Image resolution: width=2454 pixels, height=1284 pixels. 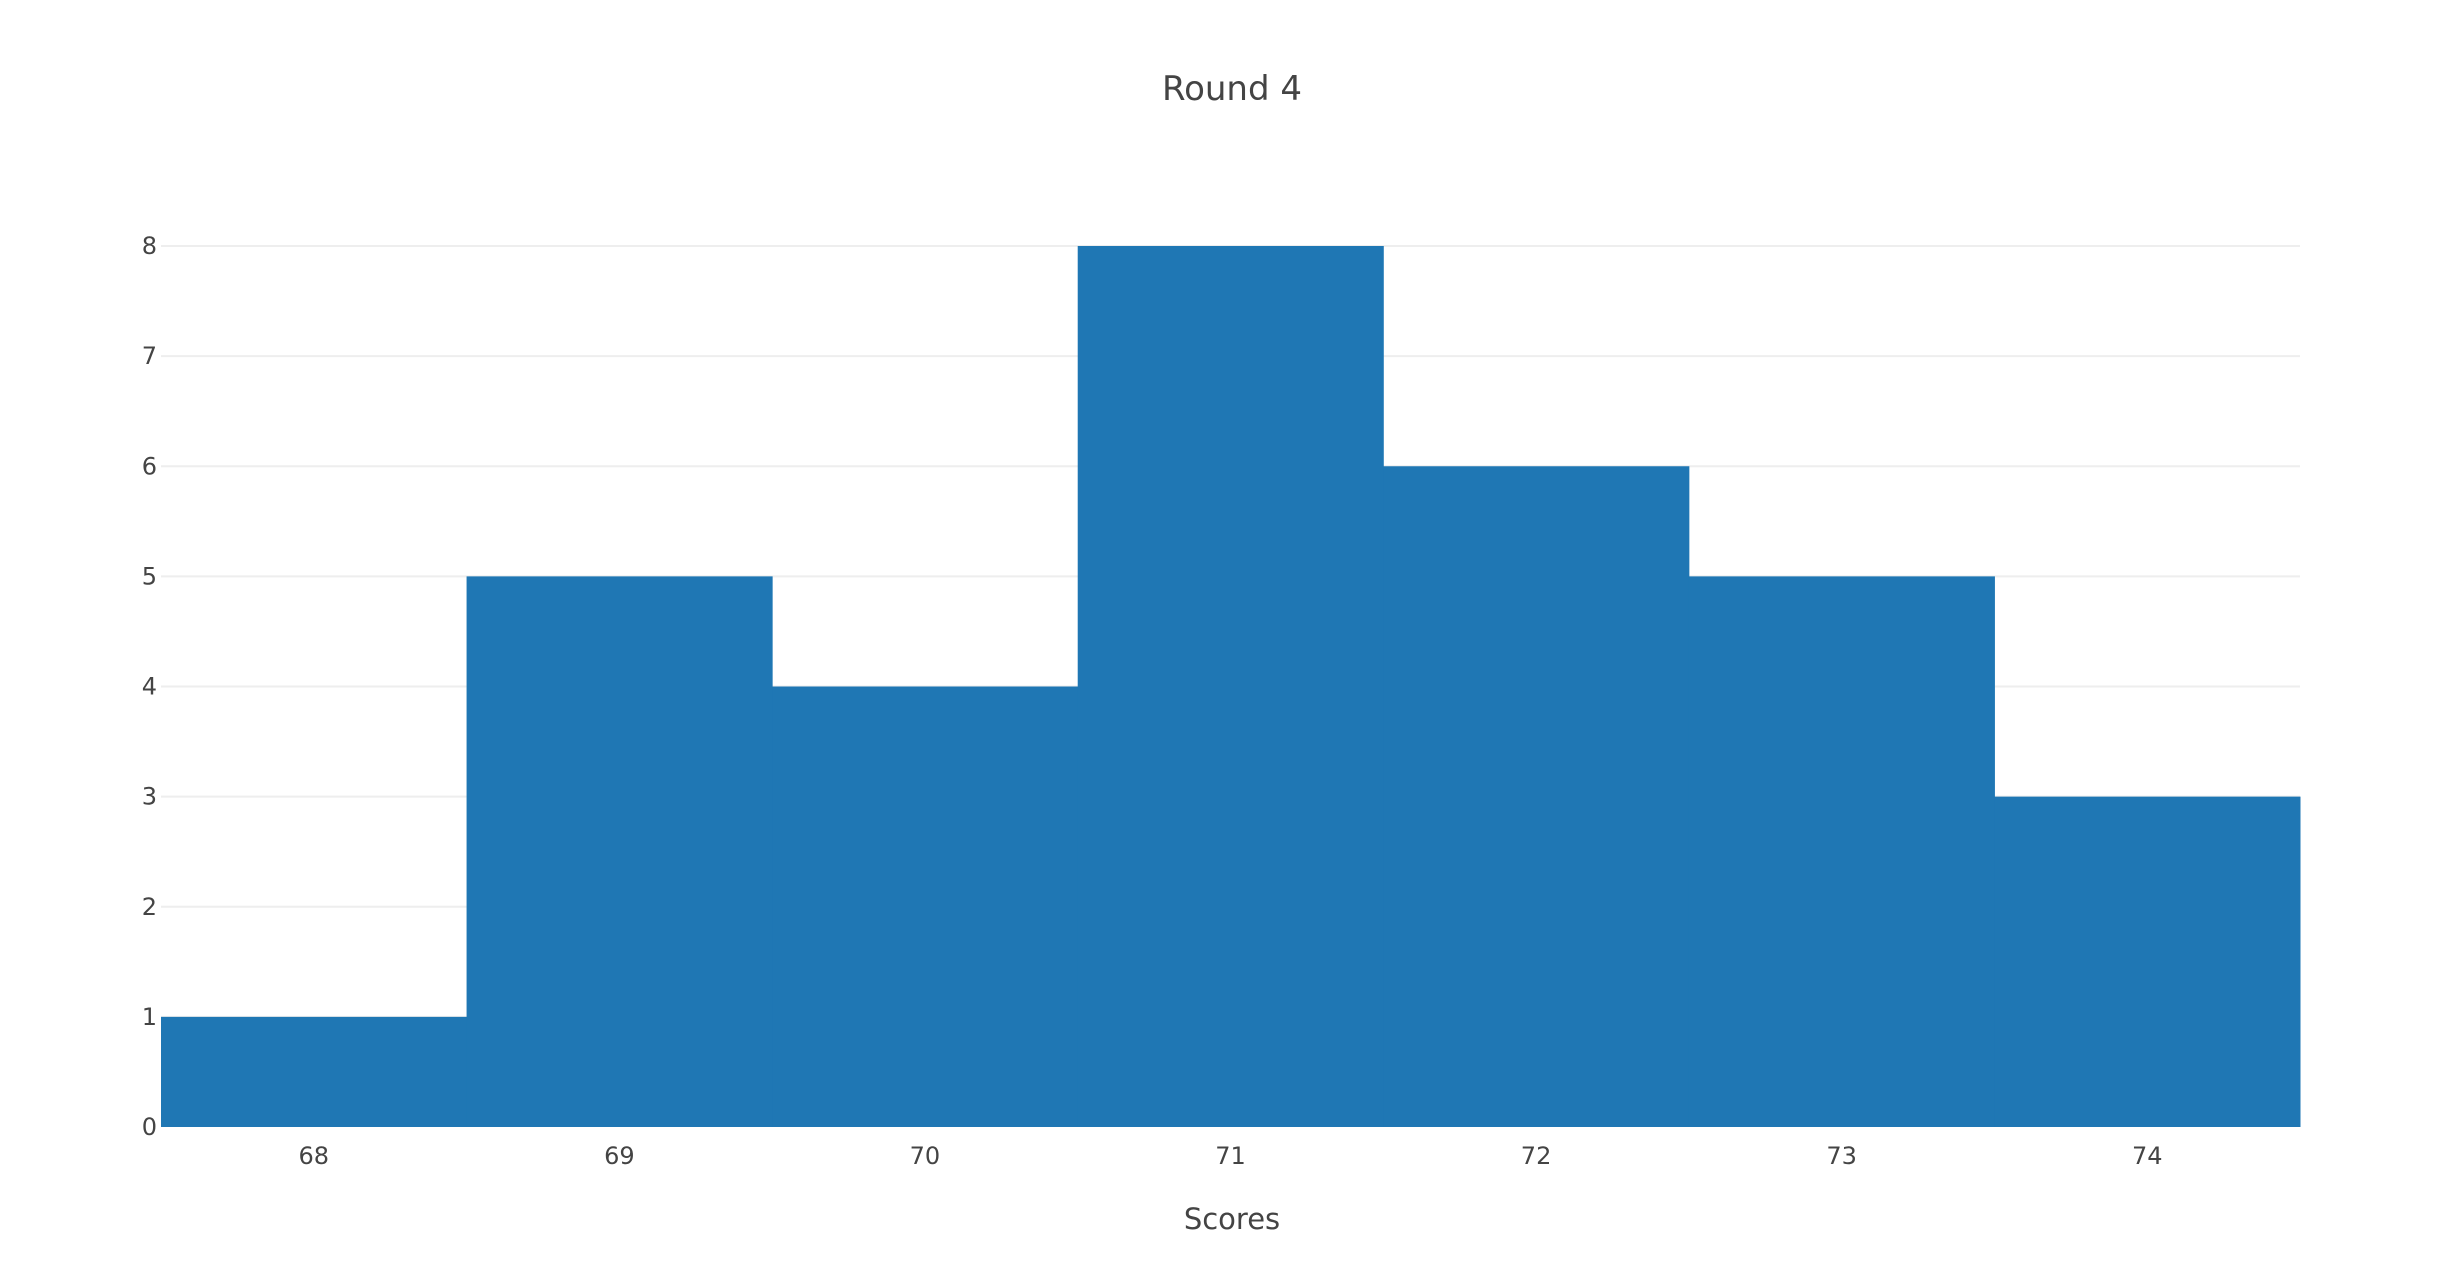 What do you see at coordinates (1536, 1156) in the screenshot?
I see `x-tick-label: 72` at bounding box center [1536, 1156].